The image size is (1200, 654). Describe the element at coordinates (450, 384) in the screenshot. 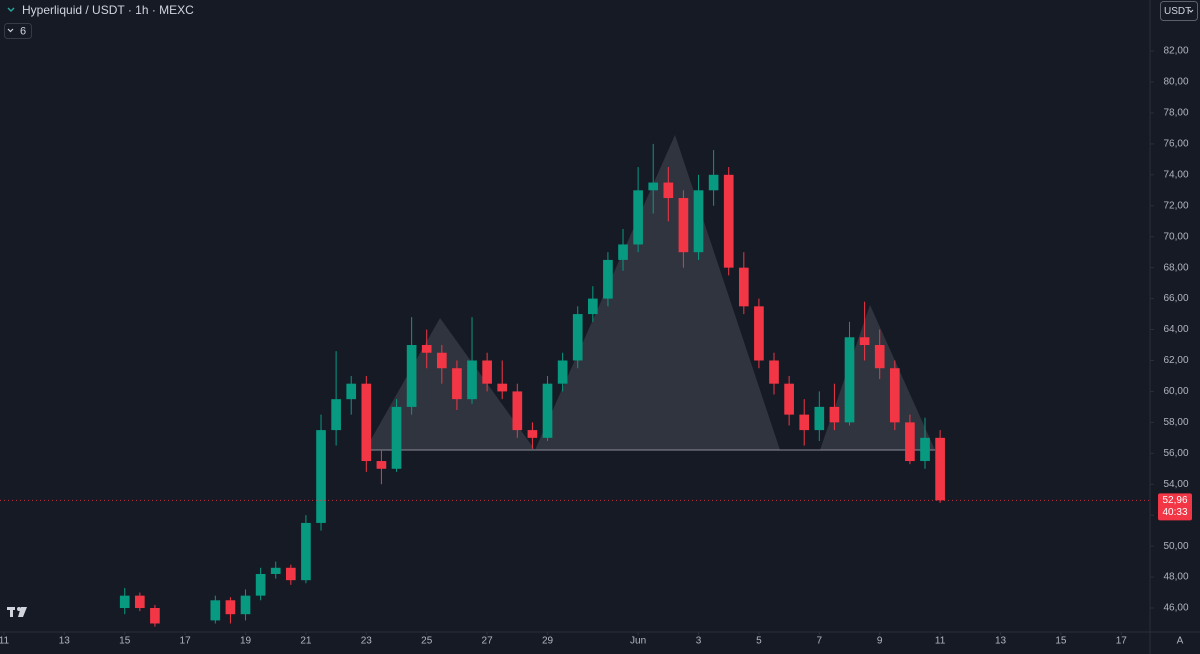

I see `left-shoulder` at that location.